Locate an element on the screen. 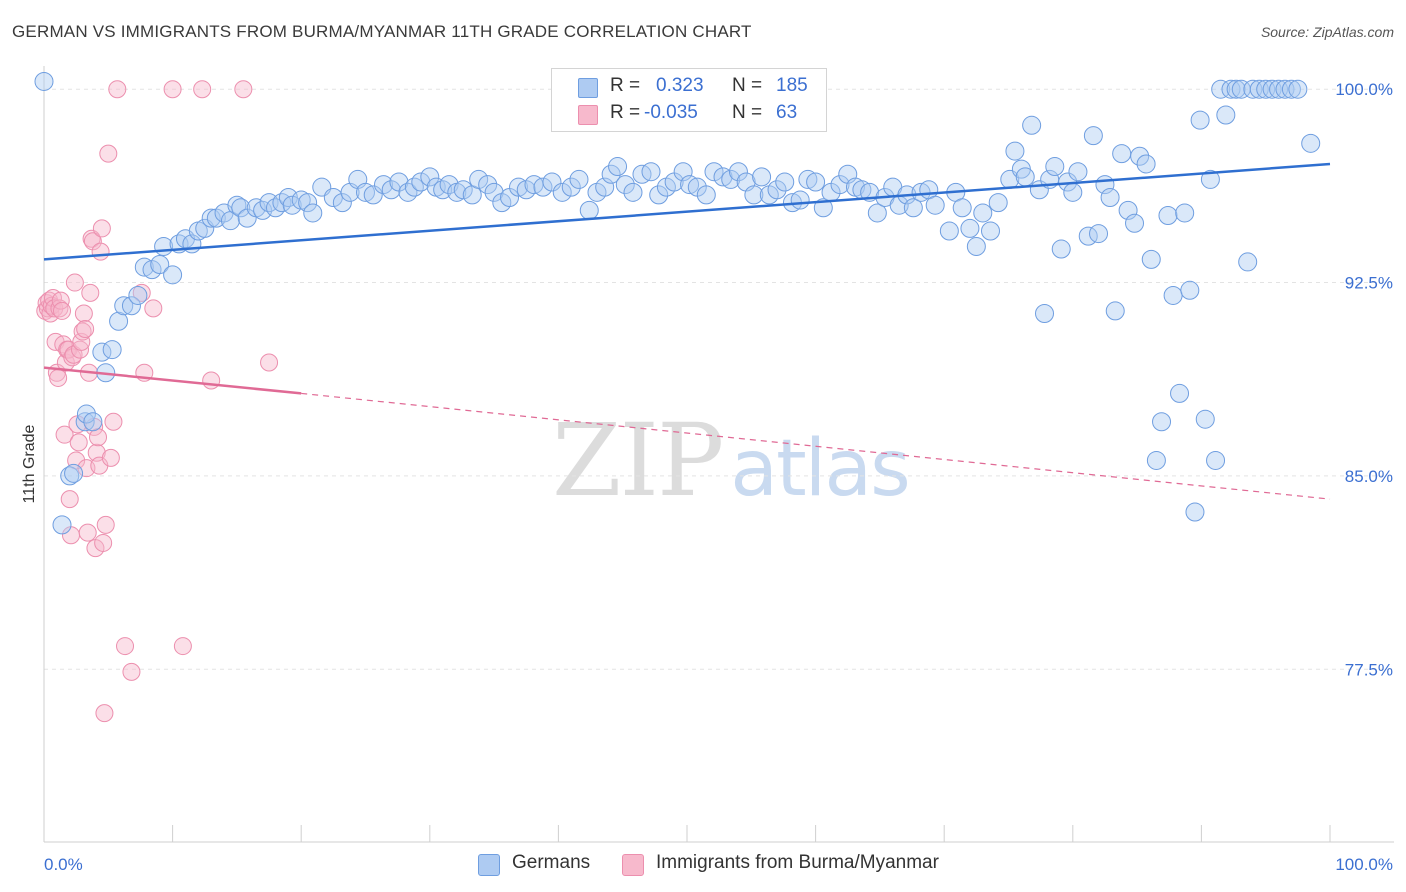 The height and width of the screenshot is (892, 1406). trend-line-burma-extension is located at coordinates (816, 446).